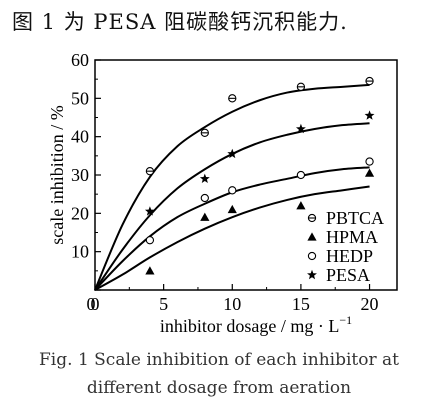 This screenshot has width=438, height=412. Describe the element at coordinates (180, 22) in the screenshot. I see `intro-text: 图 1 为 PESA 阻碳酸钙沉积能力.` at that location.